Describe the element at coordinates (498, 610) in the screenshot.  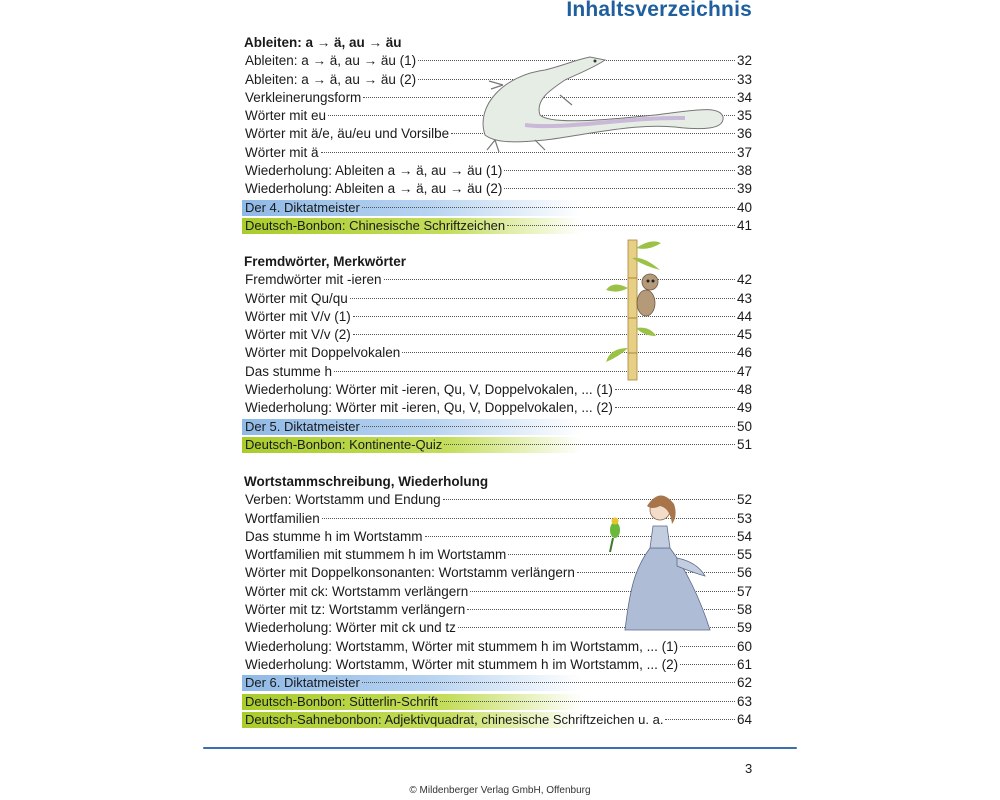
I see `toc-entry: Wörter mit tz: Wortstamm verlängern 58` at that location.